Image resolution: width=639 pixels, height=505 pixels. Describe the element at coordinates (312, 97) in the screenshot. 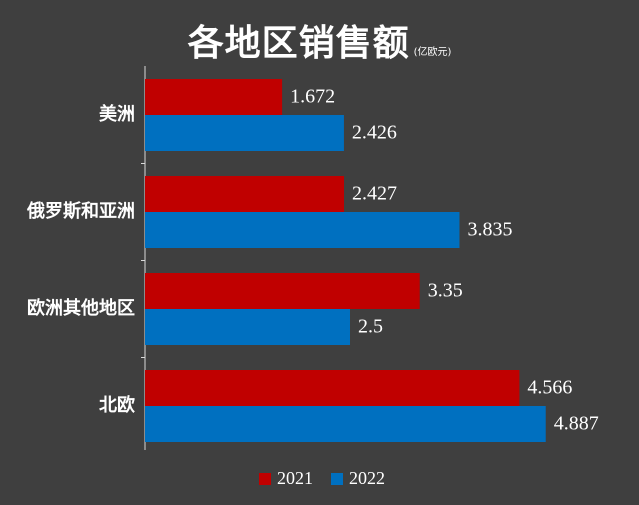

I see `data-label: 1.672` at that location.